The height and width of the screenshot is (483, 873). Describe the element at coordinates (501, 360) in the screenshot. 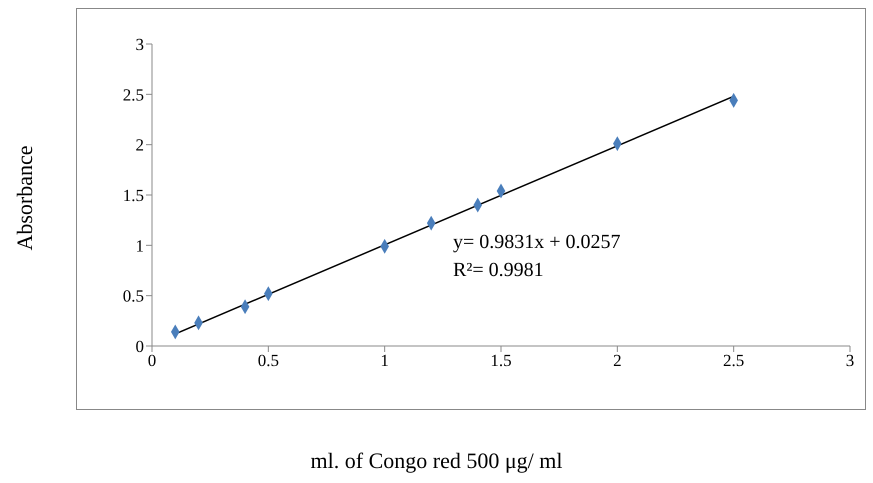

I see `x-tick-label: 1.5` at that location.